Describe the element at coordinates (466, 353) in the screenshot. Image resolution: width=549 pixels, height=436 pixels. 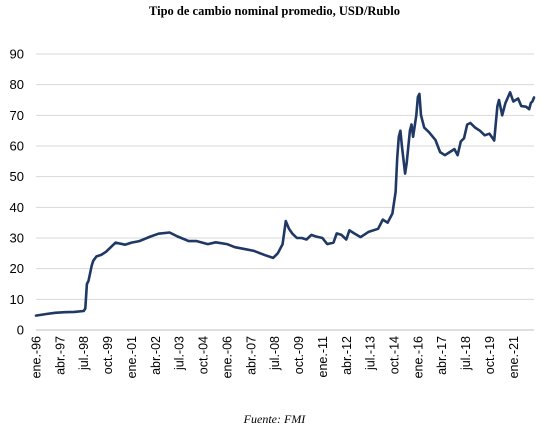
I see `x-tick-label: jul.-18` at that location.